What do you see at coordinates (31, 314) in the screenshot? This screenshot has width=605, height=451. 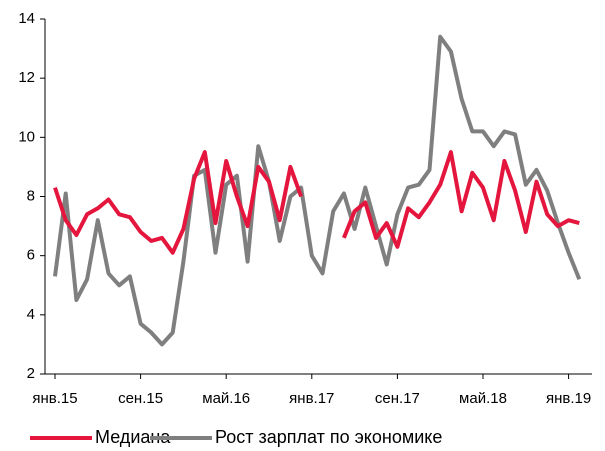 I see `y-tick-label: 4` at bounding box center [31, 314].